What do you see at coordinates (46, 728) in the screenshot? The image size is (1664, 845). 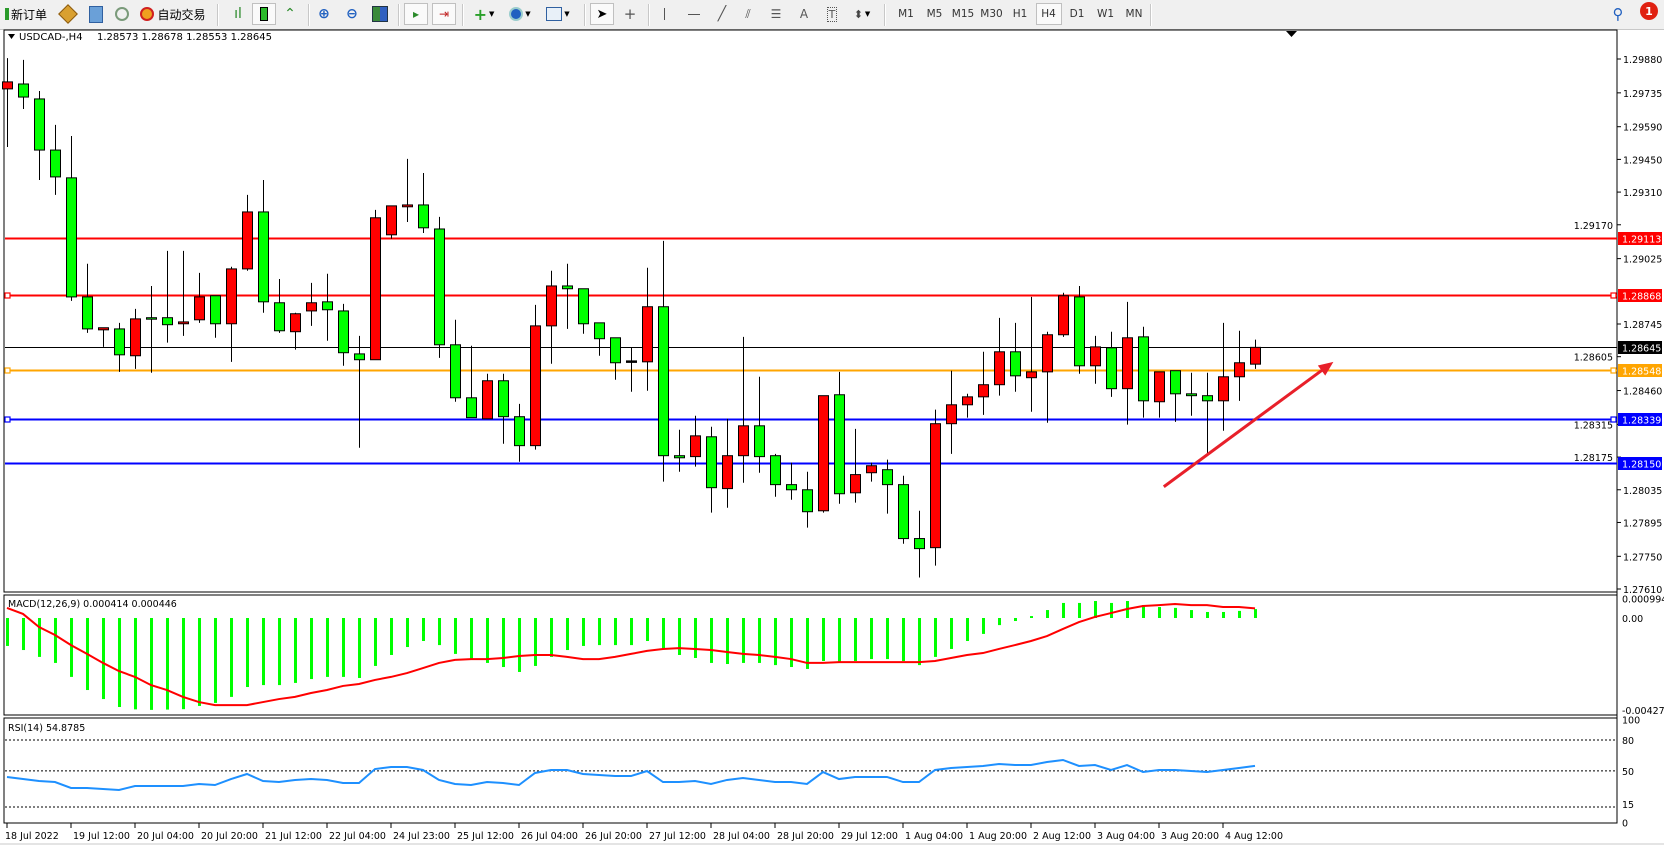 I see `rsi-label: RSI(14) 54.8785` at bounding box center [46, 728].